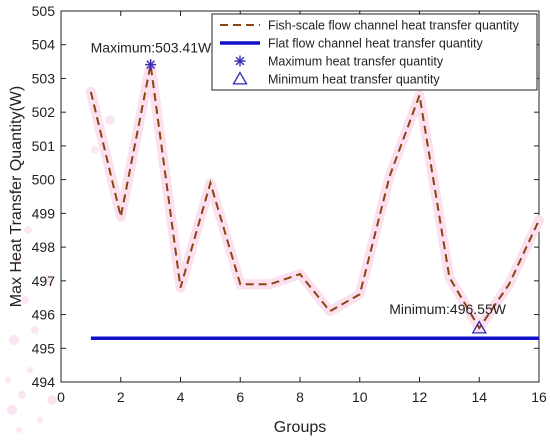 This screenshot has width=550, height=446. I want to click on x-tick-label: 2, so click(121, 397).